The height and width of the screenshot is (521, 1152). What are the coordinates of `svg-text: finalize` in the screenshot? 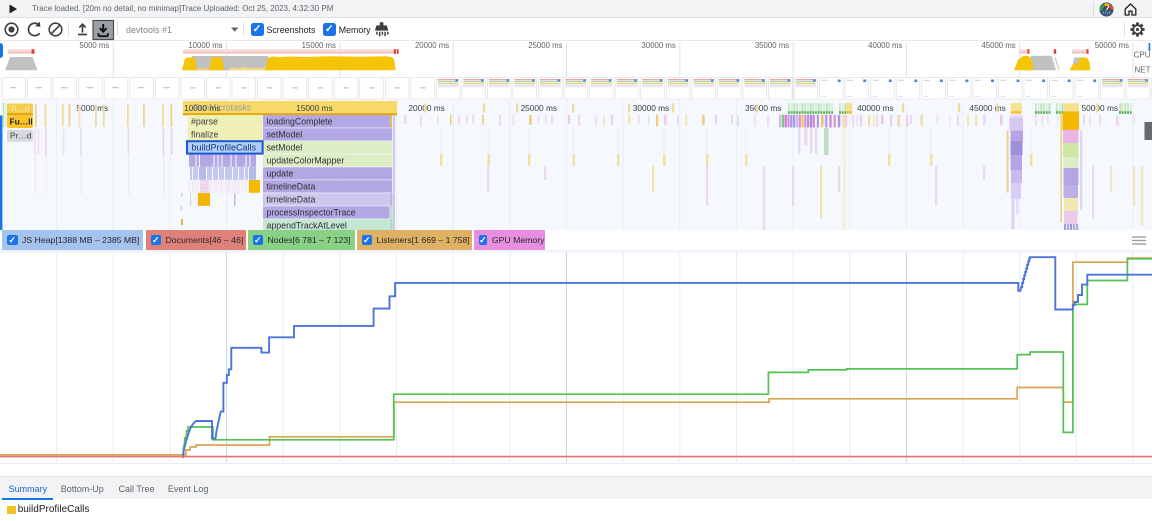 It's located at (204, 134).